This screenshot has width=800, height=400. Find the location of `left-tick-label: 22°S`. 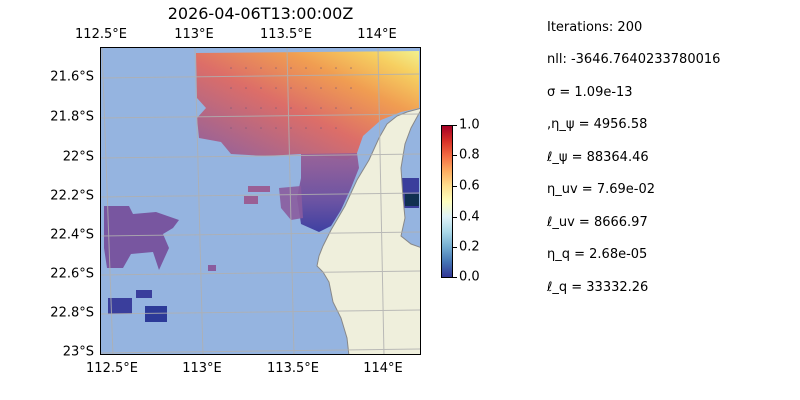

left-tick-label: 22°S is located at coordinates (78, 157).